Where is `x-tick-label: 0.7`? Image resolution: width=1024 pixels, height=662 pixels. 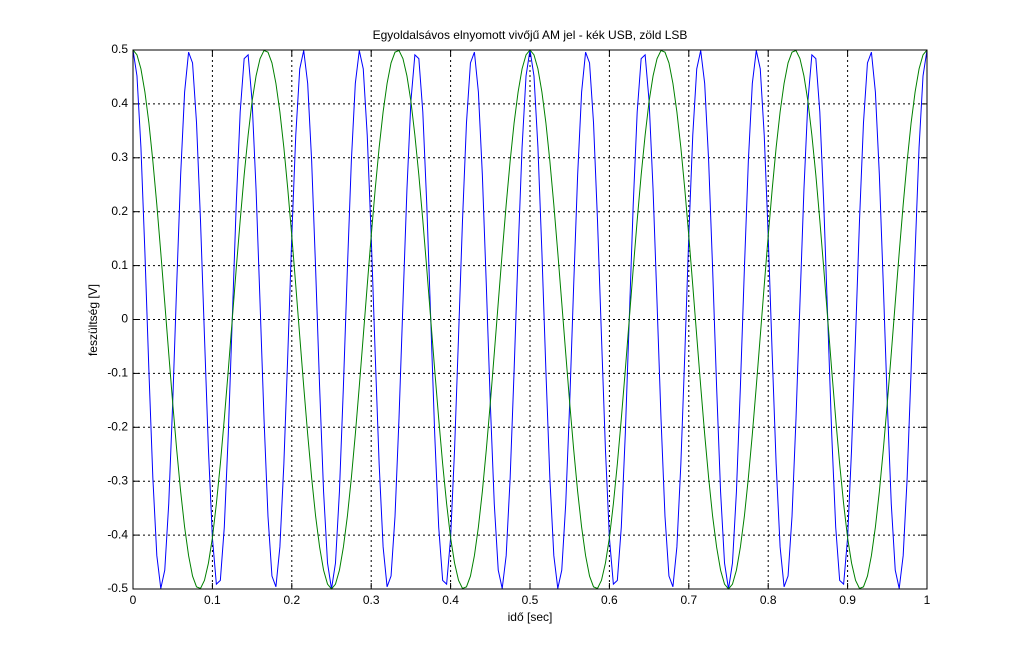
x-tick-label: 0.7 is located at coordinates (688, 600).